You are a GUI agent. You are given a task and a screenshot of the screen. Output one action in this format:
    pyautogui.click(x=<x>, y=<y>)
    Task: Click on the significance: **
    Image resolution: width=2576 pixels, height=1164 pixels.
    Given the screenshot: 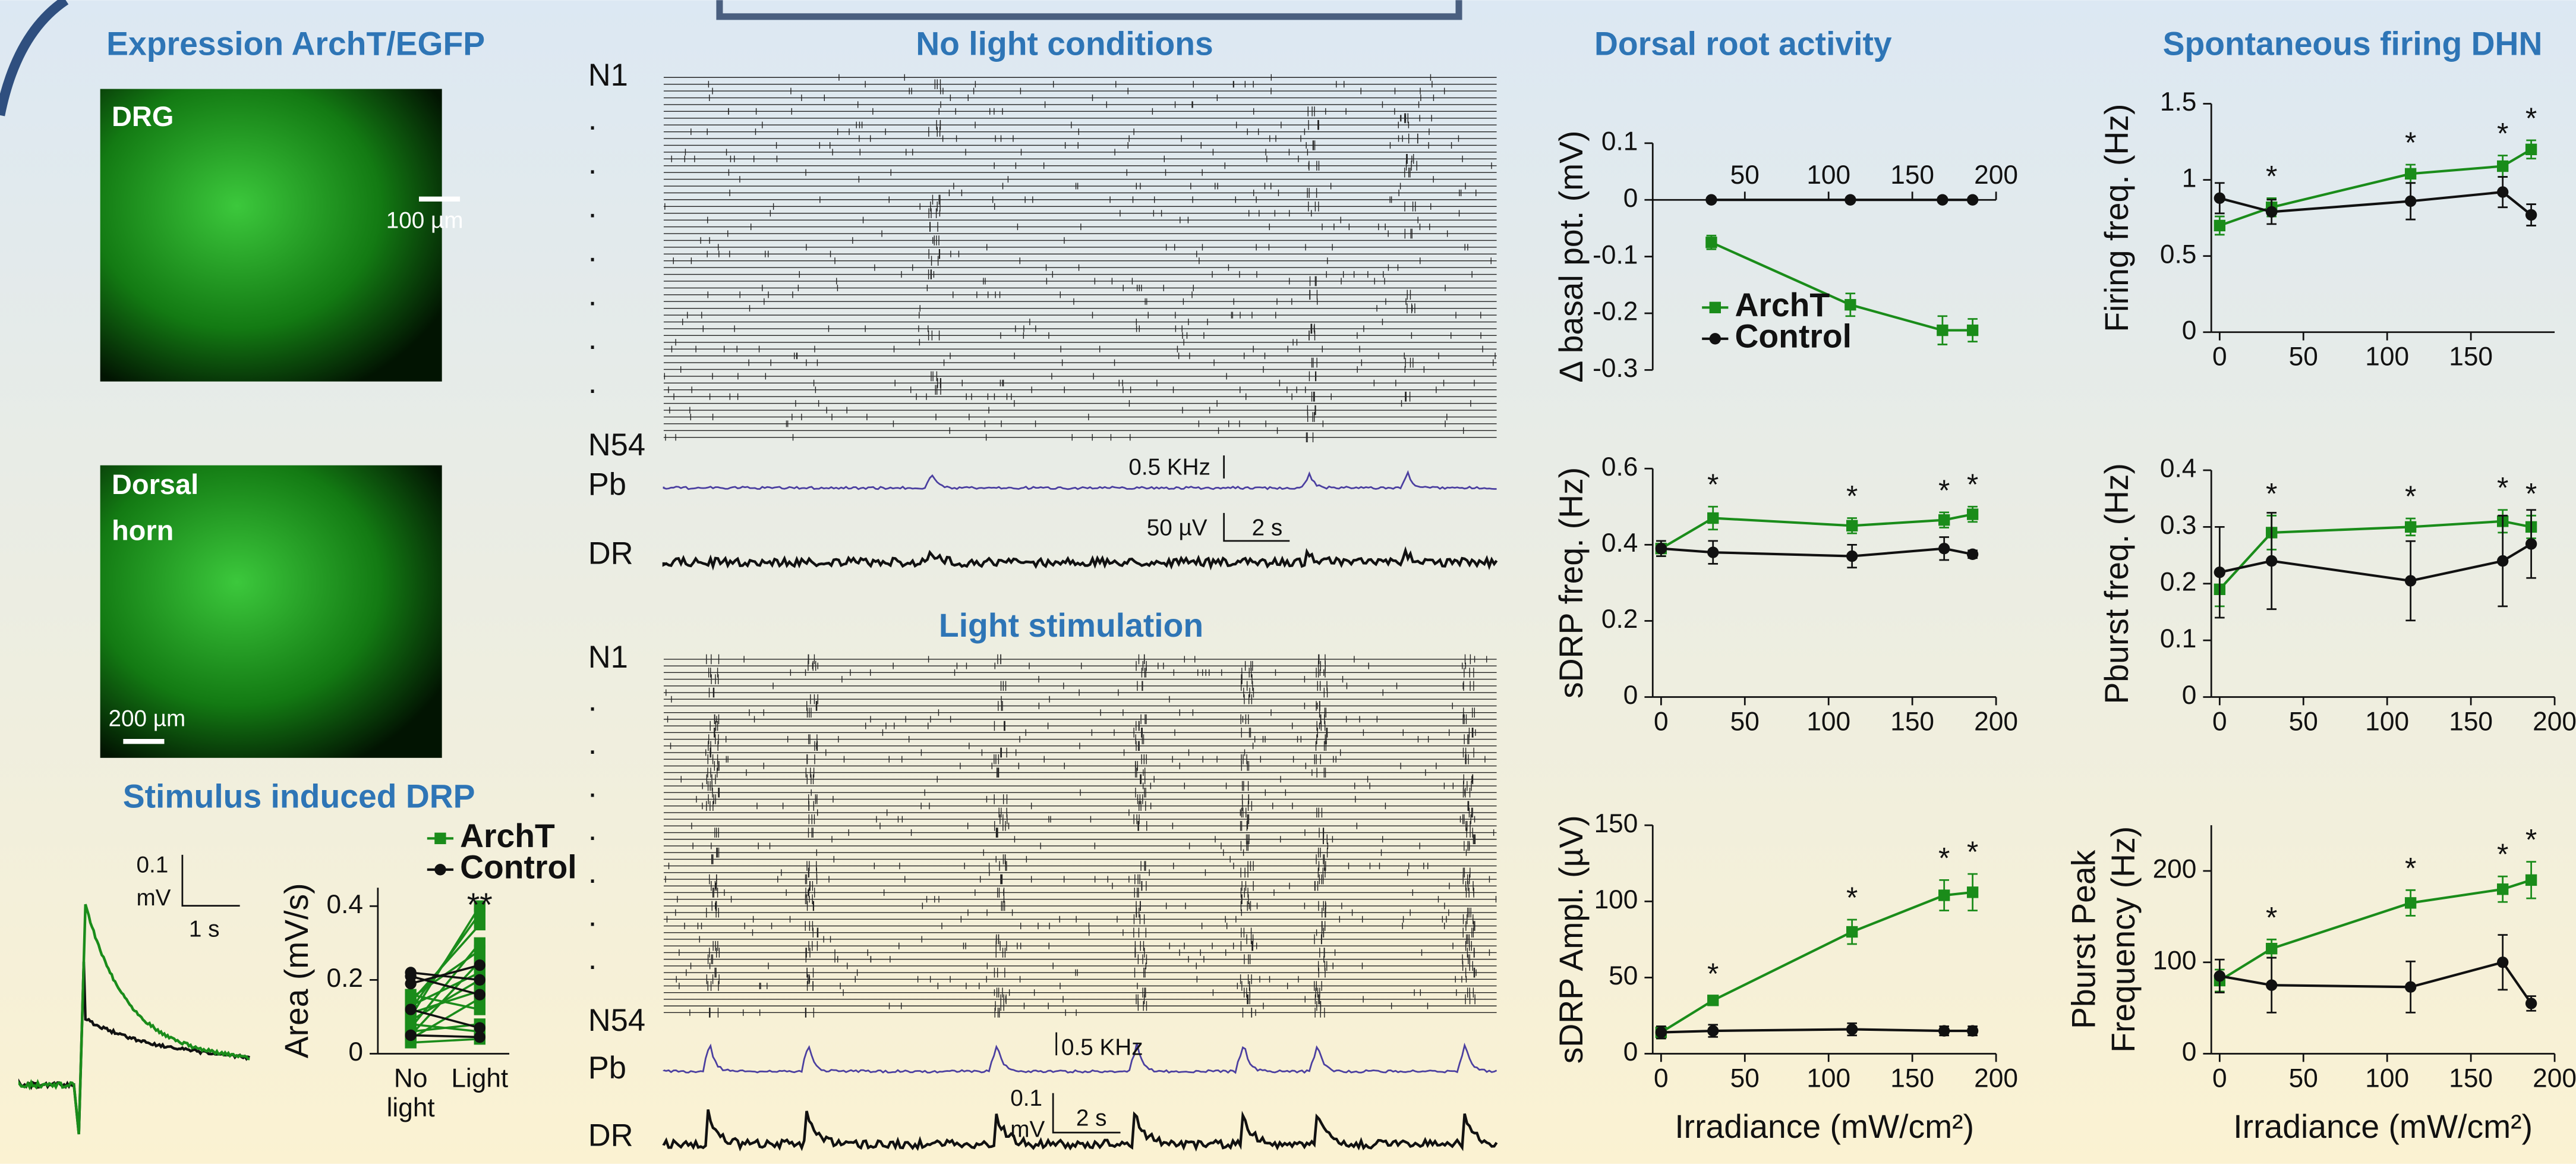 What is the action you would take?
    pyautogui.click(x=480, y=904)
    